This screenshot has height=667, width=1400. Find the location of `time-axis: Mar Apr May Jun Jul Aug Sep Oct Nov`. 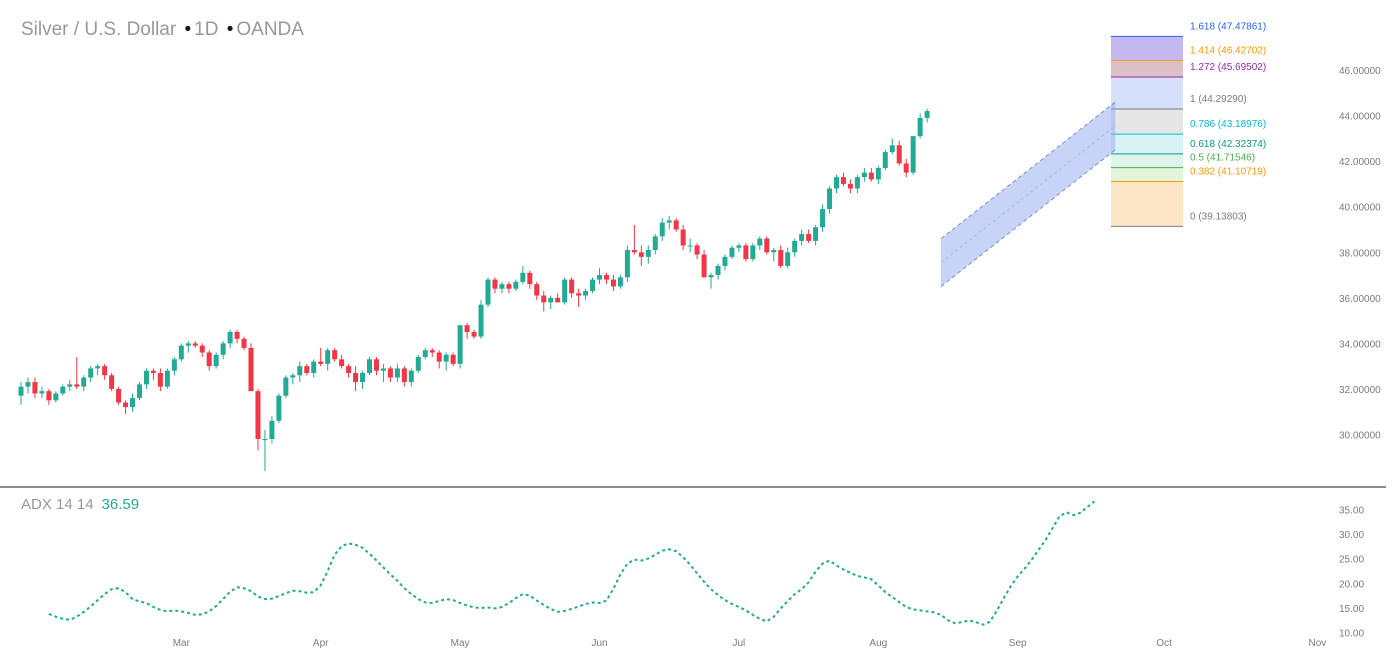

time-axis: Mar Apr May Jun Jul Aug Sep Oct Nov is located at coordinates (750, 643).